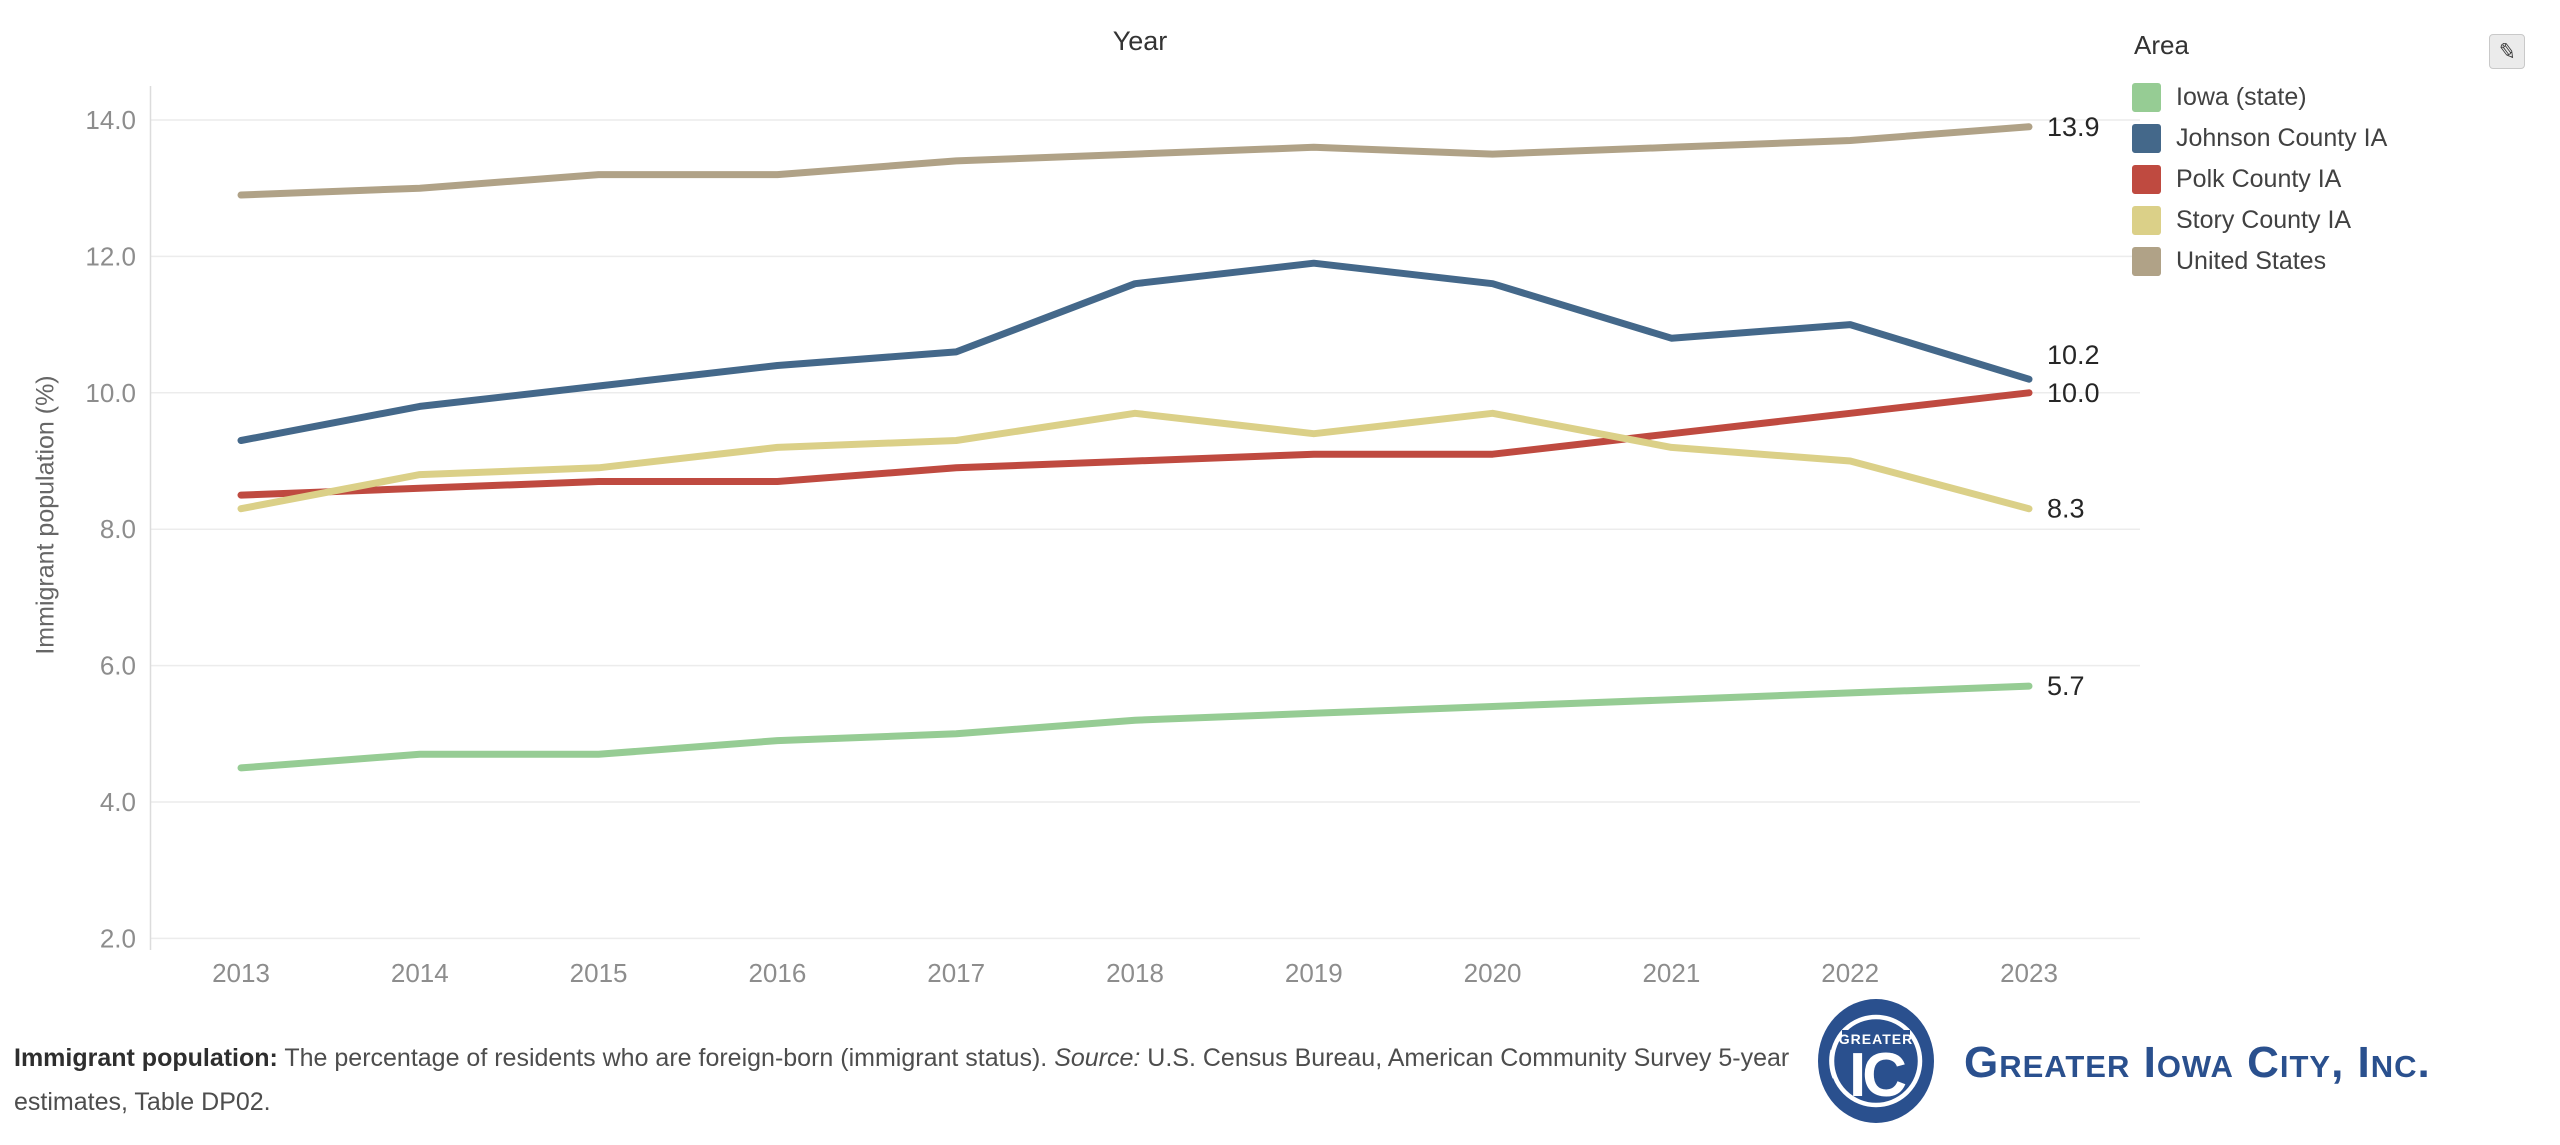 This screenshot has height=1145, width=2560. Describe the element at coordinates (2251, 261) in the screenshot. I see `legend-label: United States` at that location.